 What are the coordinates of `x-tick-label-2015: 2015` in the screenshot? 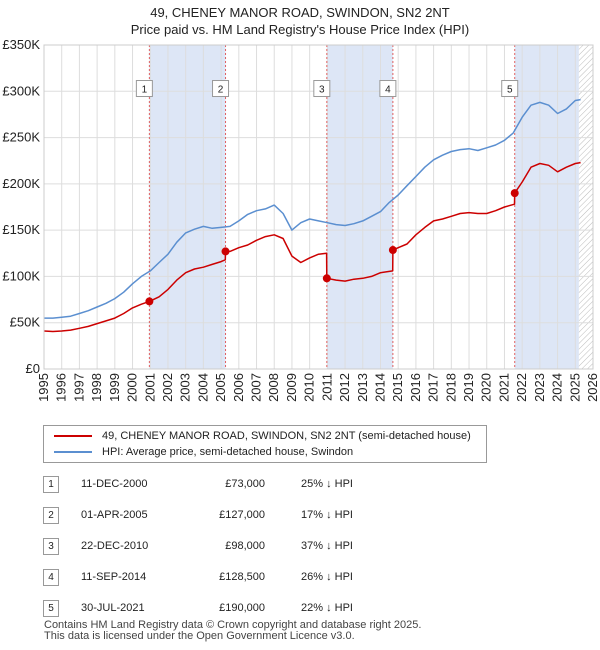 It's located at (397, 387).